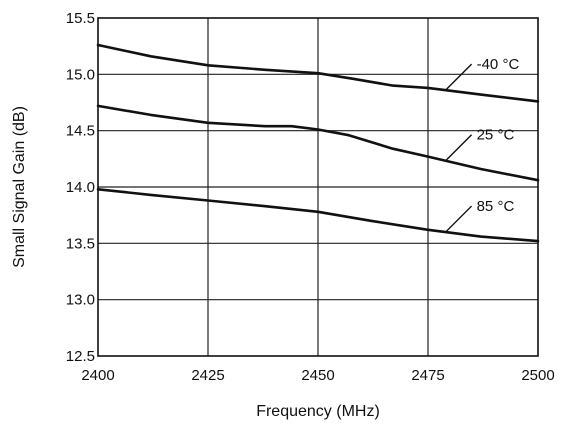 This screenshot has width=561, height=429. I want to click on series-label-0: -40 °C, so click(498, 64).